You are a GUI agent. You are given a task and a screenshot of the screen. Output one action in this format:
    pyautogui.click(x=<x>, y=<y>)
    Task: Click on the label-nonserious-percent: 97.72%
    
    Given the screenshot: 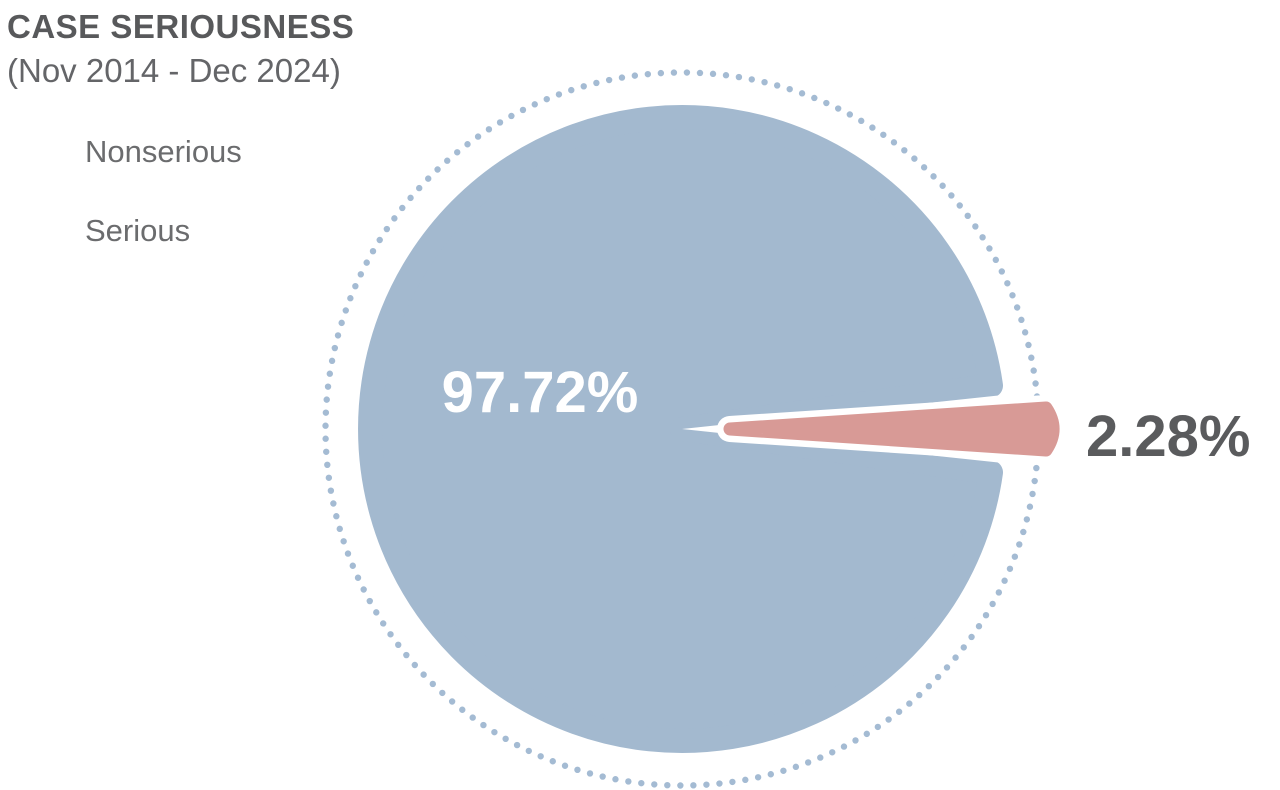 What is the action you would take?
    pyautogui.click(x=540, y=392)
    